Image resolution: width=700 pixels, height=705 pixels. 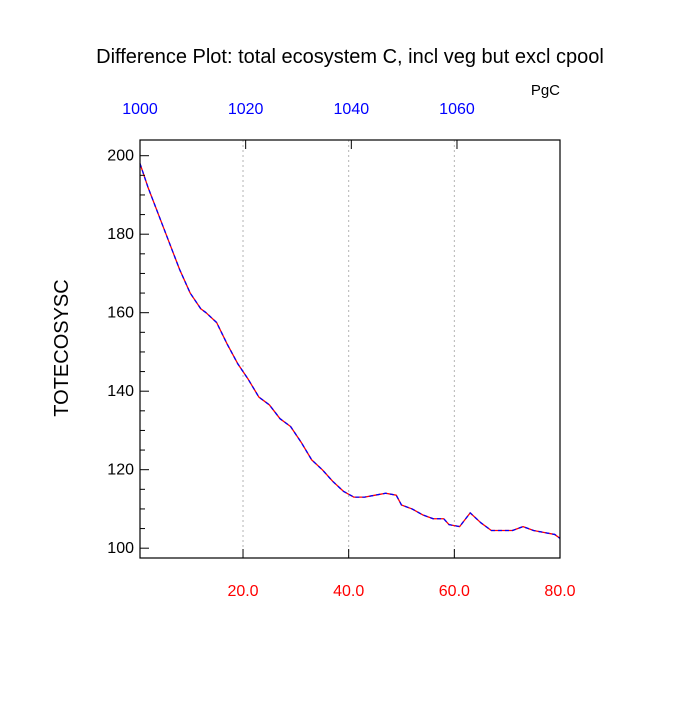 What do you see at coordinates (457, 109) in the screenshot?
I see `x-top-tick-label: 1060` at bounding box center [457, 109].